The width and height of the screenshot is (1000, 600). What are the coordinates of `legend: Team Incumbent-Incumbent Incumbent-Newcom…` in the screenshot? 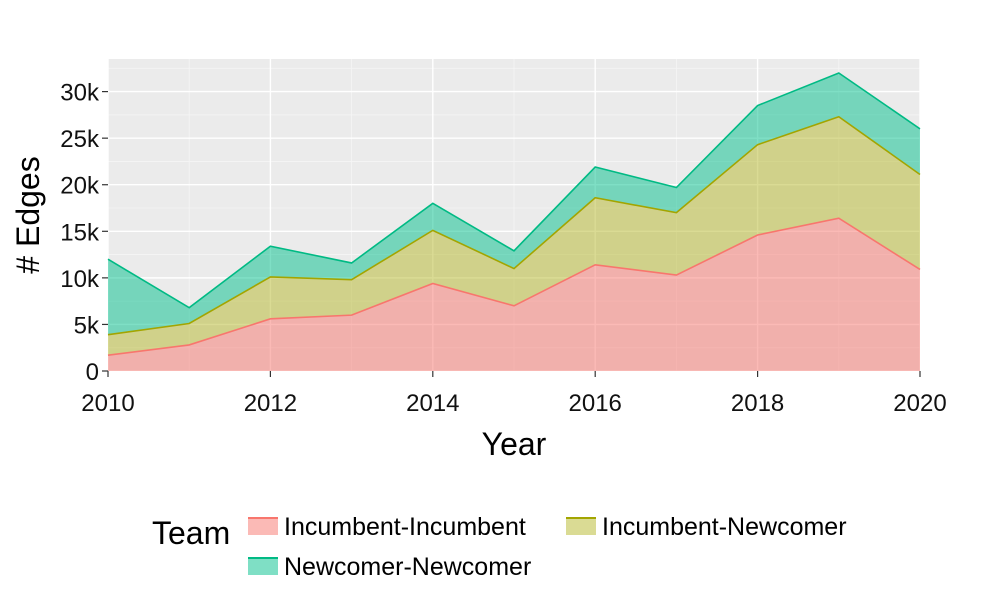 It's located at (499, 547).